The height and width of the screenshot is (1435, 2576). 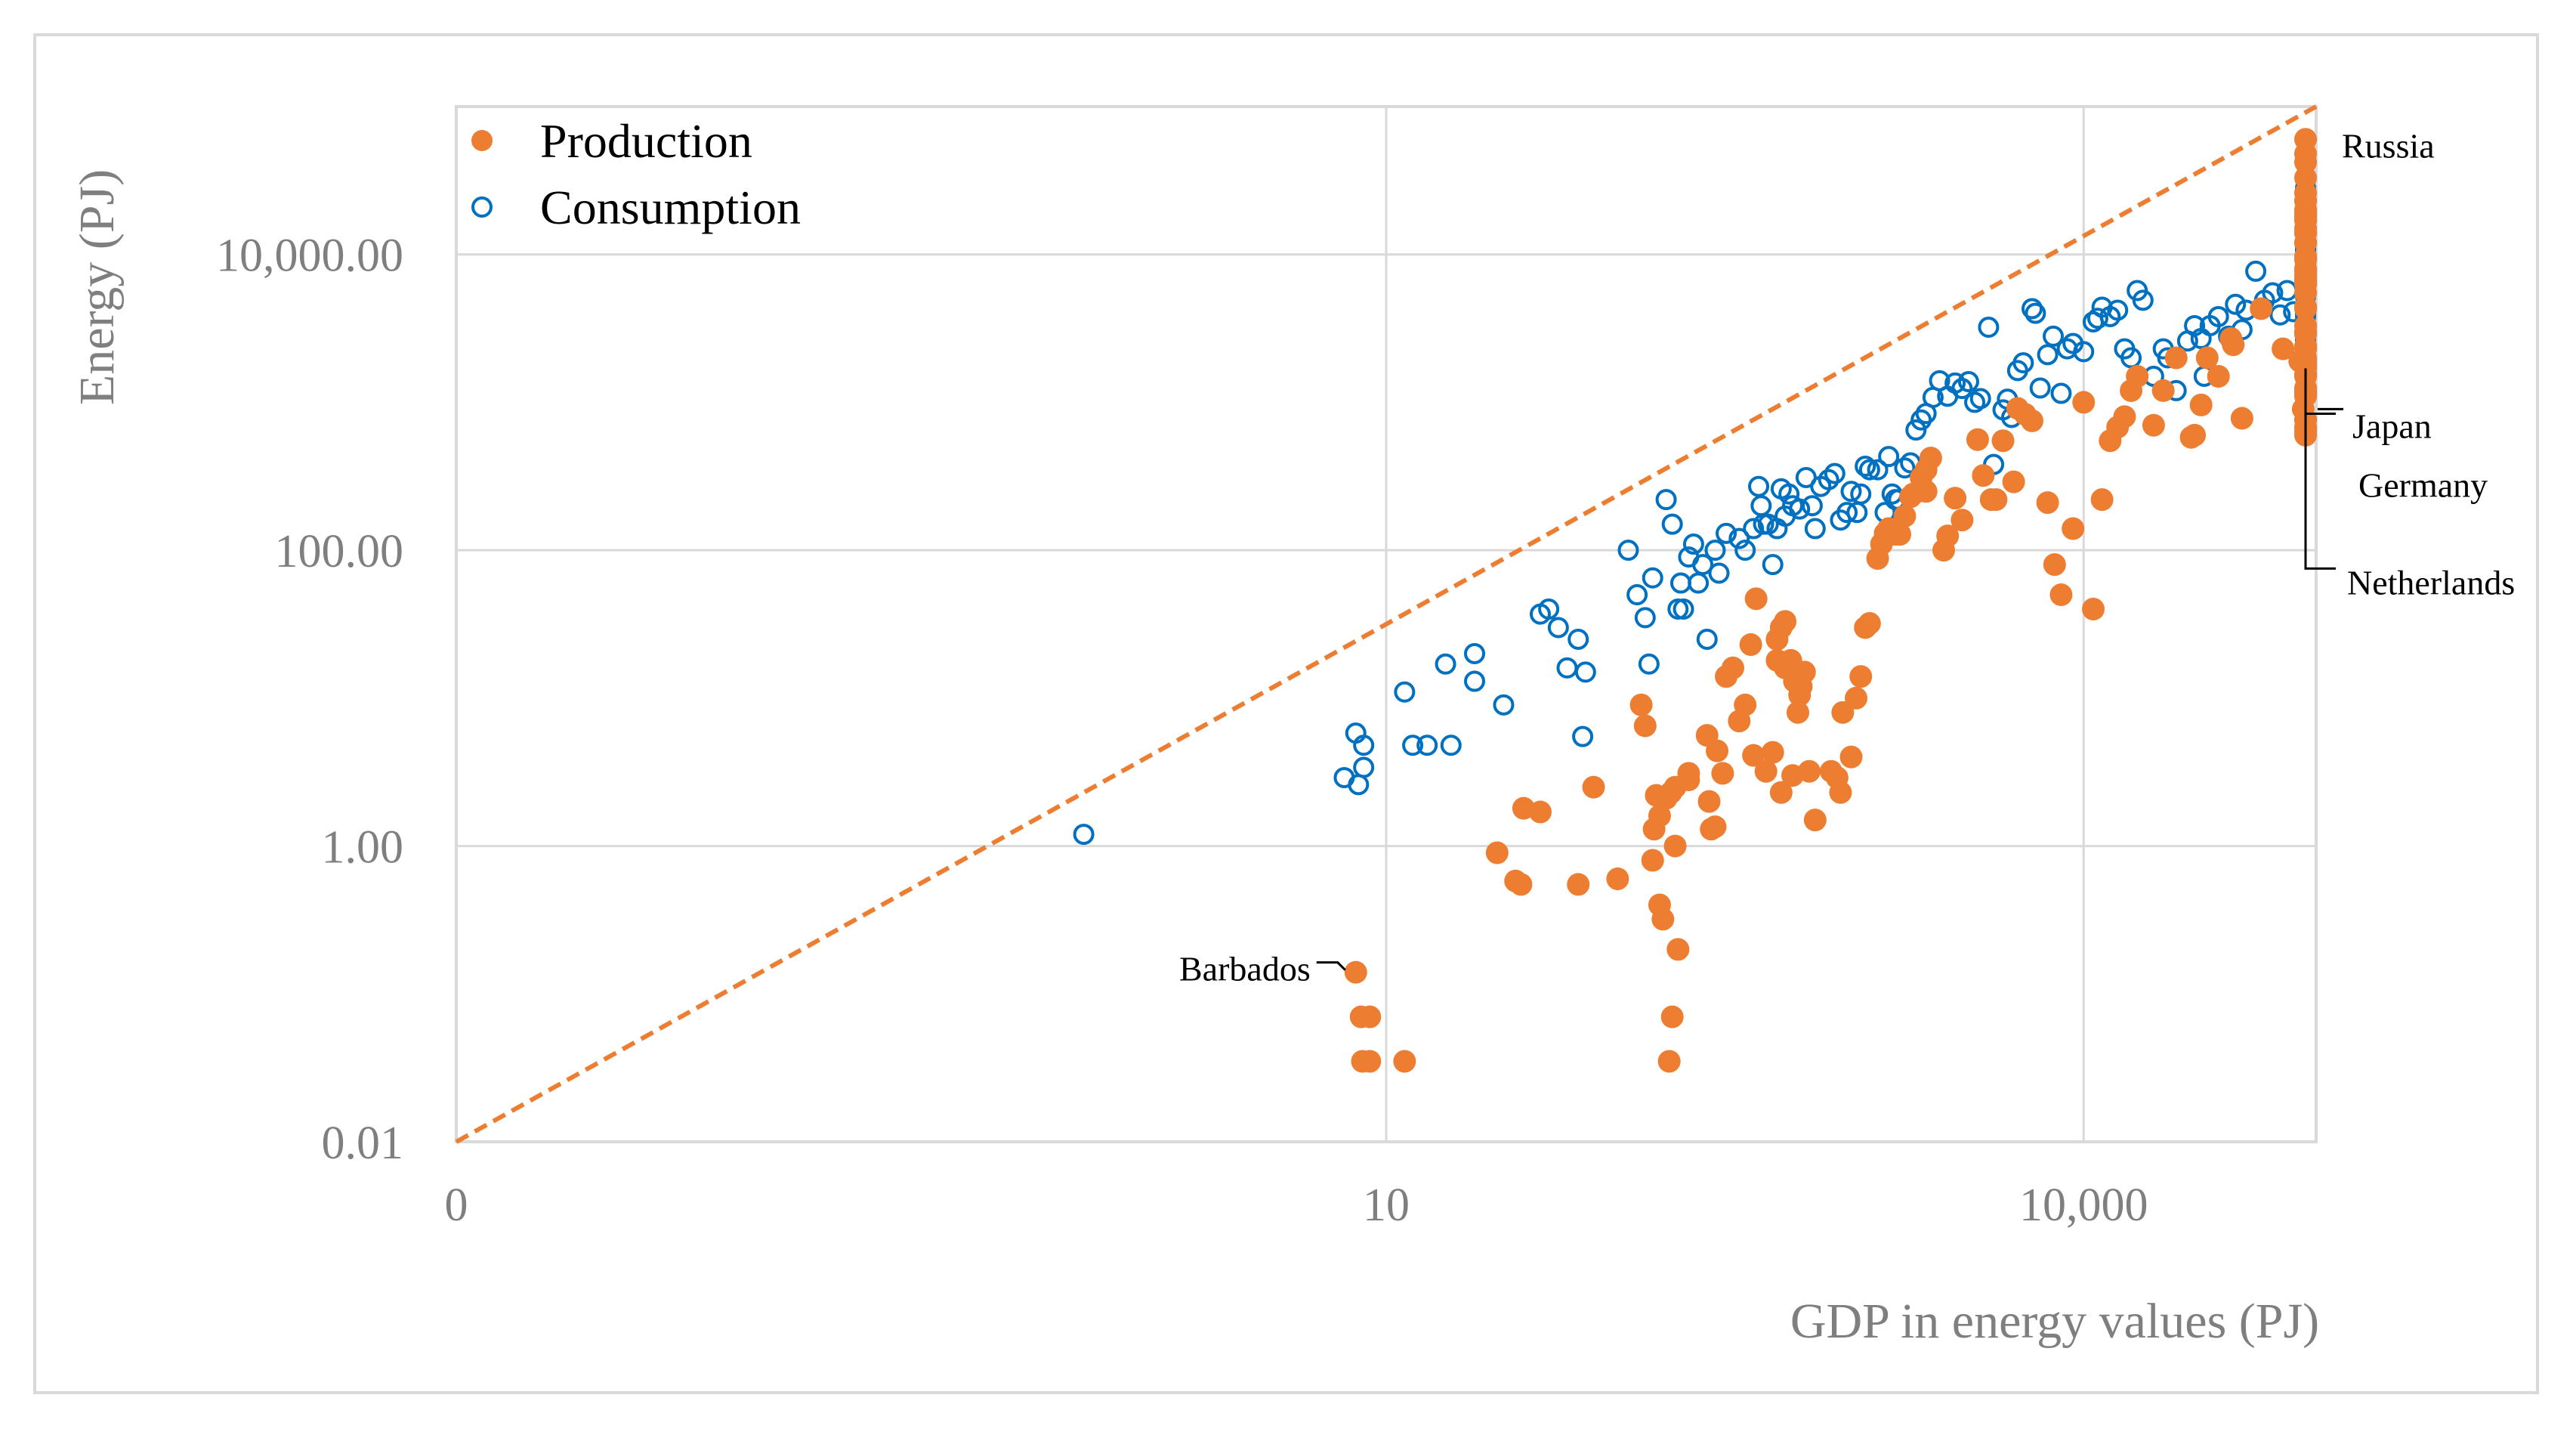 What do you see at coordinates (2431, 583) in the screenshot?
I see `annotation-label: Netherlands` at bounding box center [2431, 583].